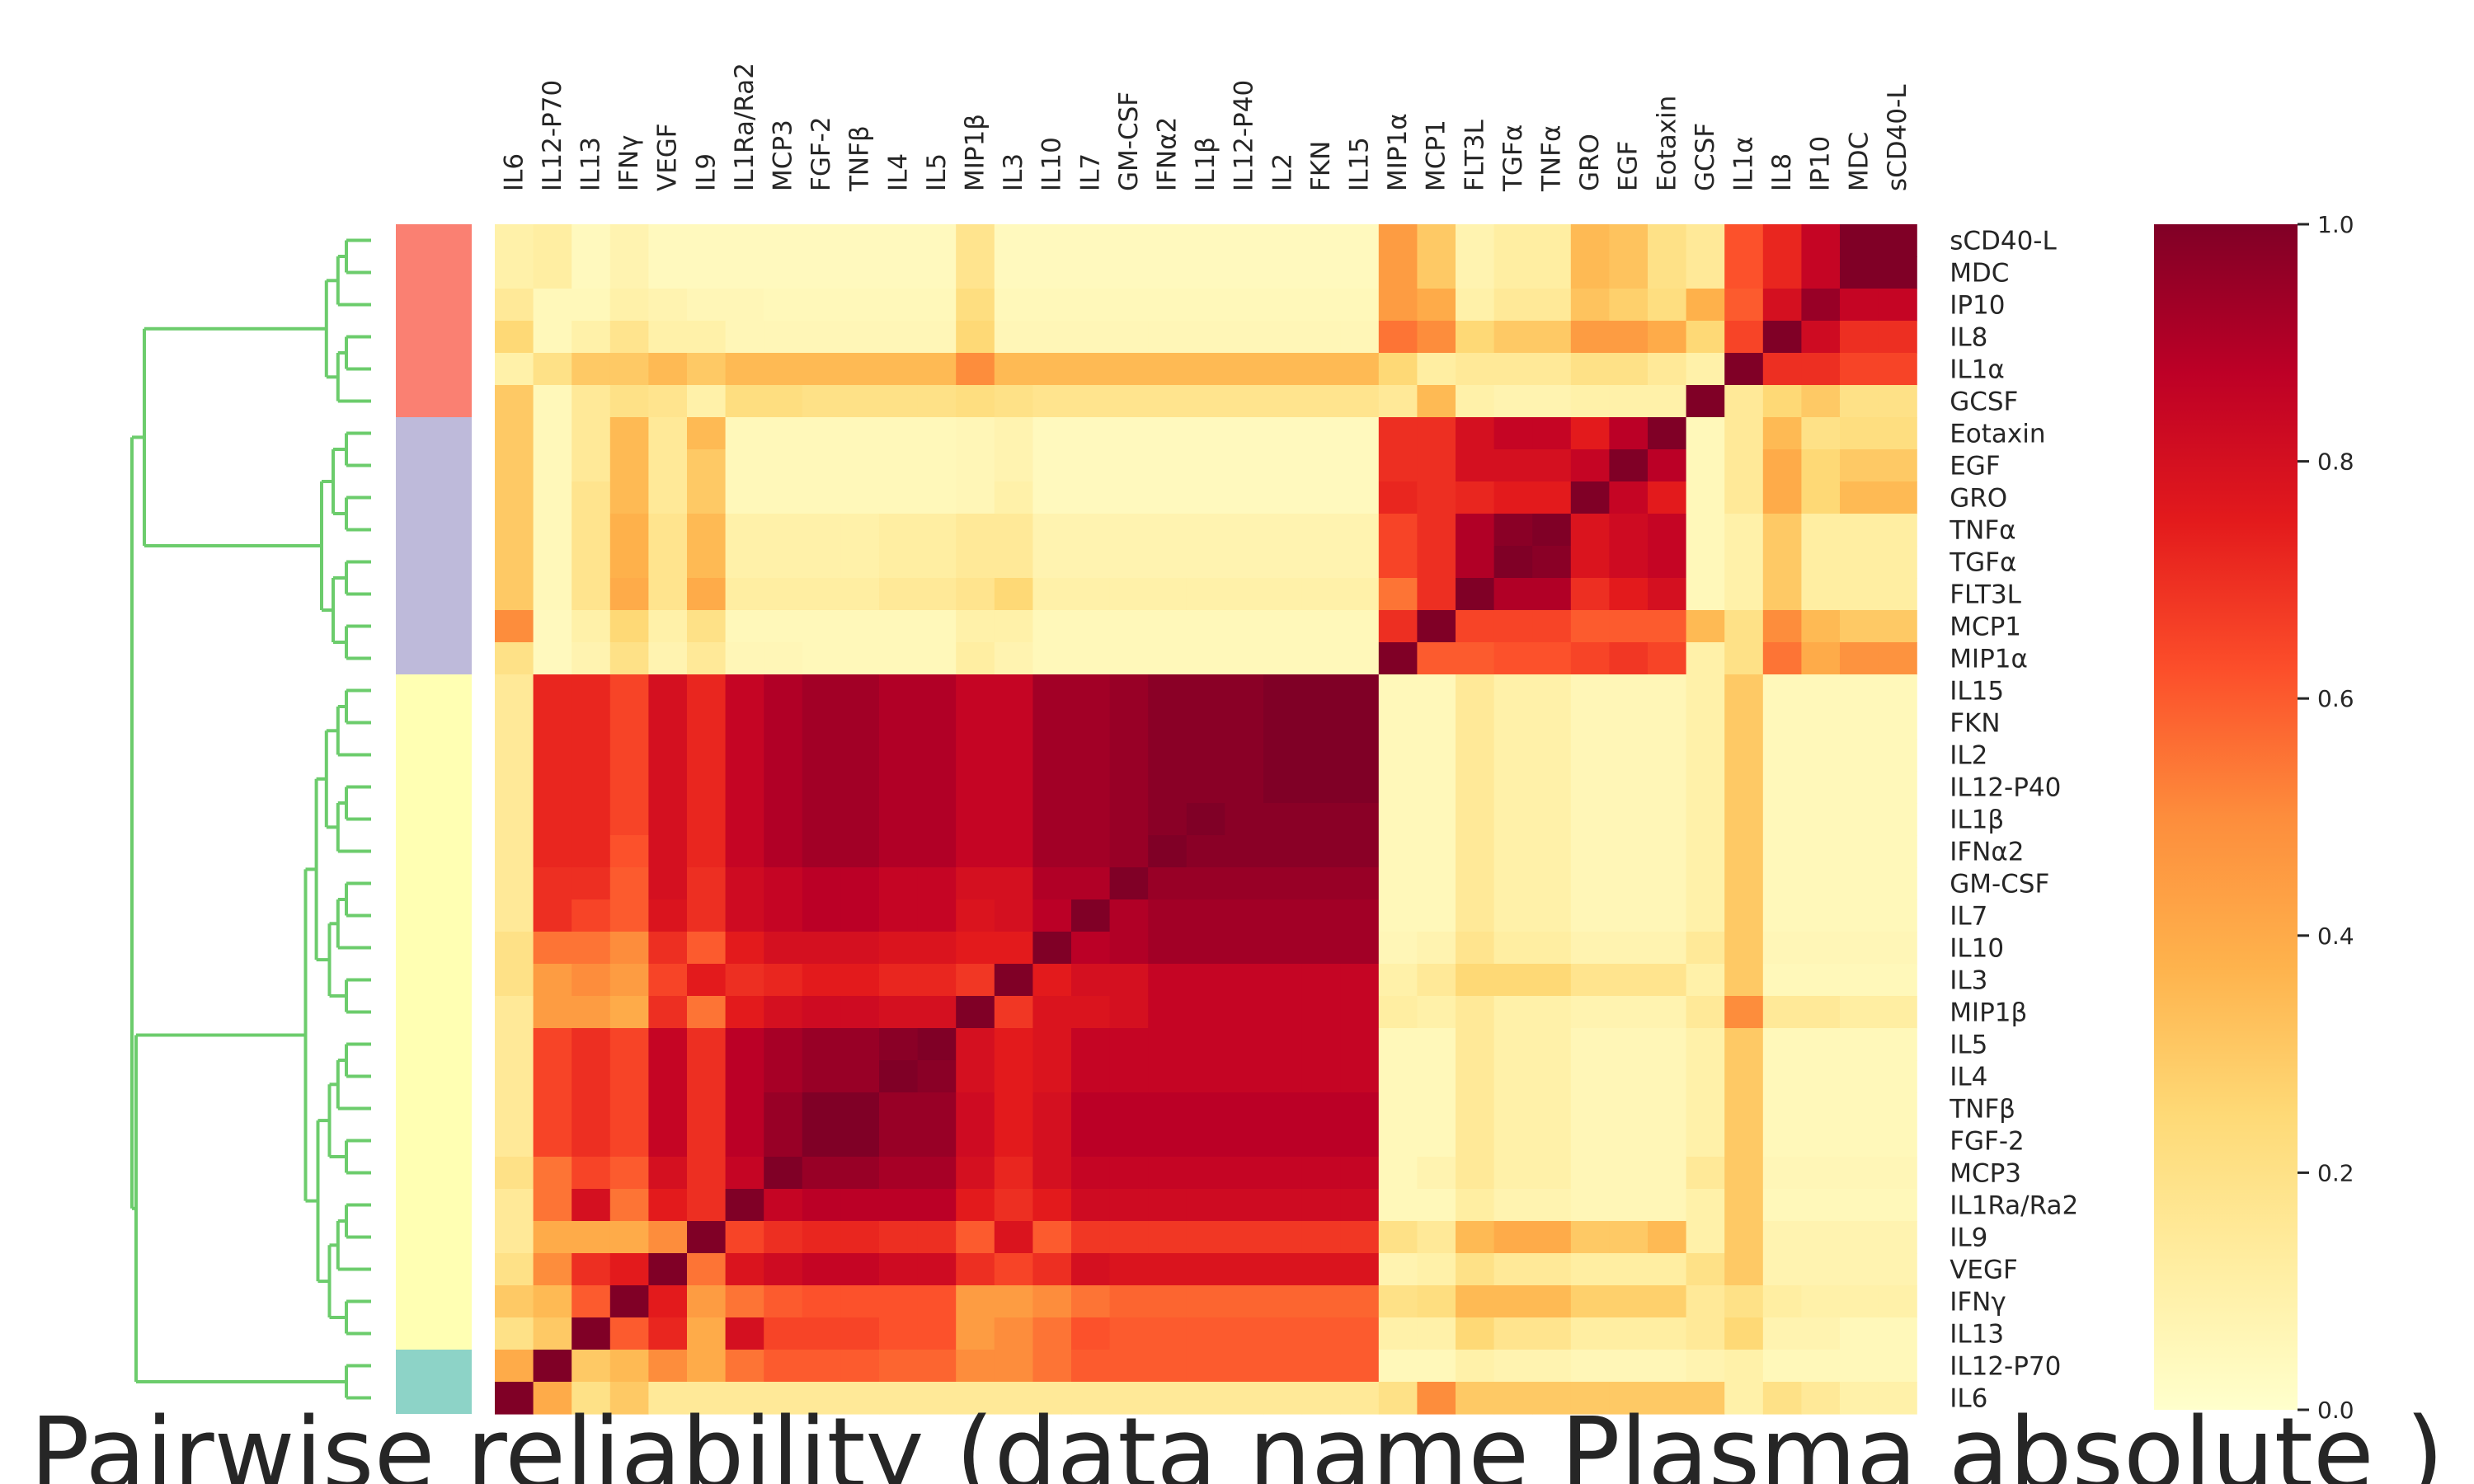 The height and width of the screenshot is (1484, 2474). I want to click on column-label: IL3, so click(1013, 172).